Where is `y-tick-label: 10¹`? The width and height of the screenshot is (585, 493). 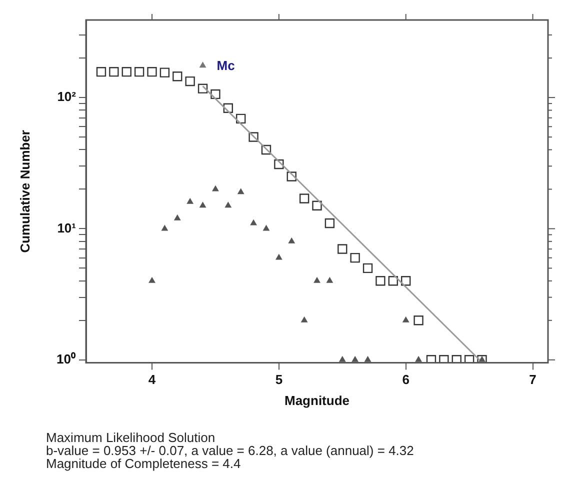
y-tick-label: 10¹ is located at coordinates (66, 228).